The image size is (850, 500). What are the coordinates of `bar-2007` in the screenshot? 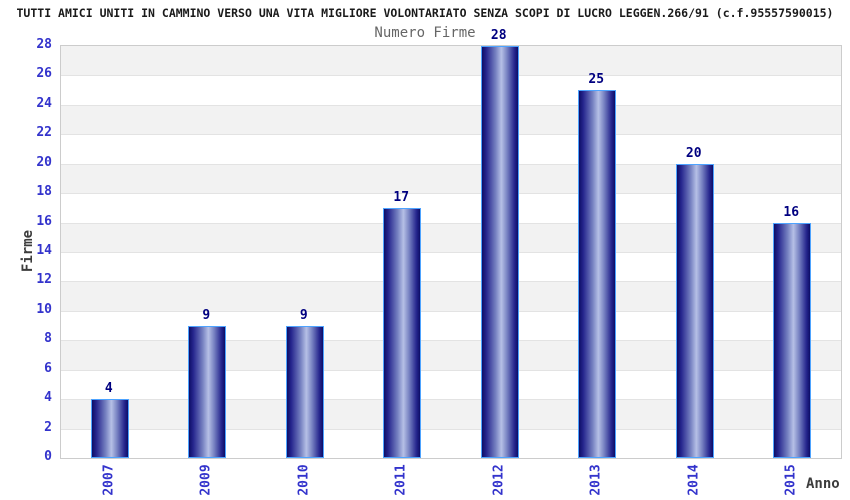 It's located at (109, 428).